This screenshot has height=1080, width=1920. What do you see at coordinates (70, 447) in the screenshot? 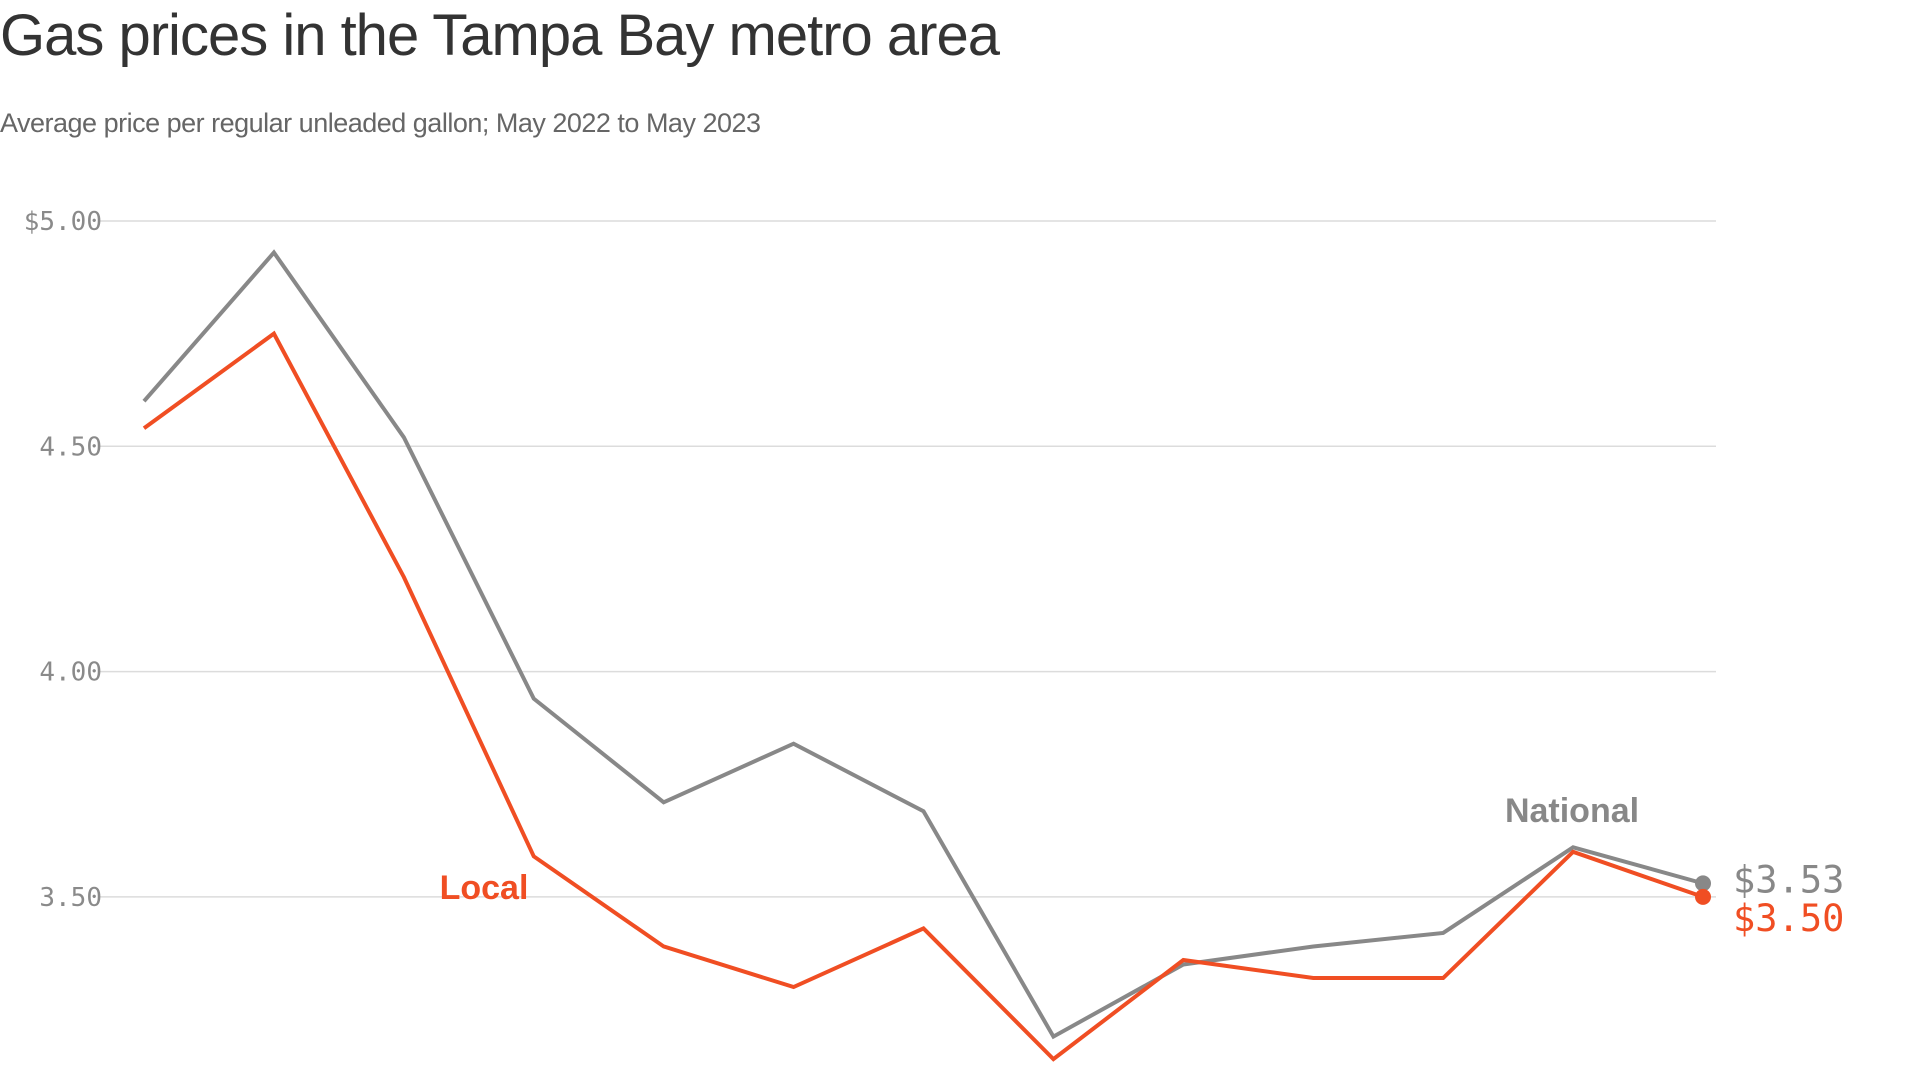
I see `y-tick-label: 4.50` at bounding box center [70, 447].